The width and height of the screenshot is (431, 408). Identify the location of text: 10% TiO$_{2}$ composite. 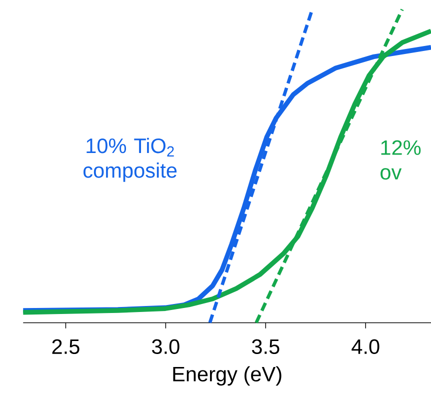
(130, 160).